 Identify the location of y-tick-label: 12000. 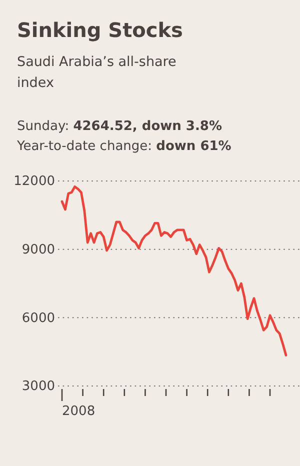
(34, 182).